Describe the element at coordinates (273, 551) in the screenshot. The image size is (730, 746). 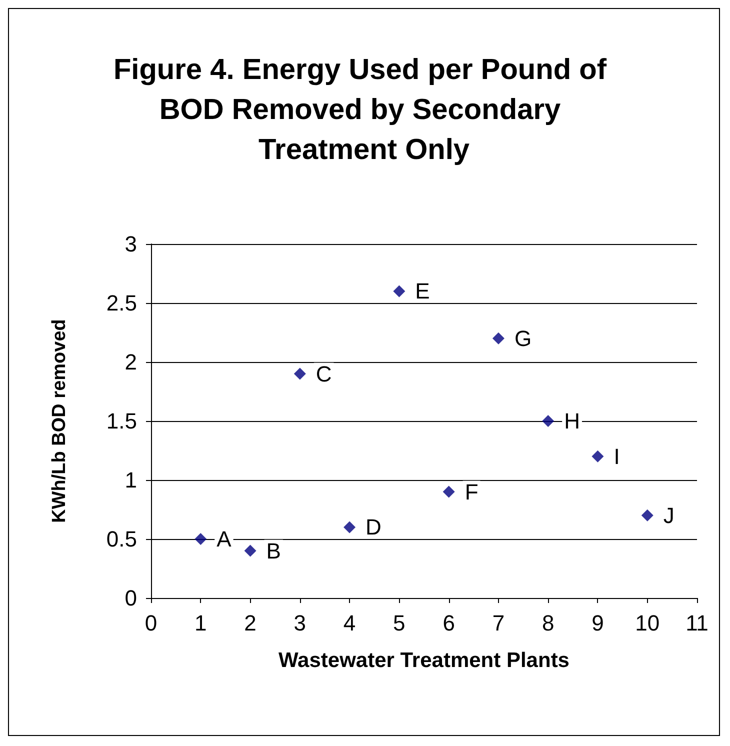
I see `annotation: B` at that location.